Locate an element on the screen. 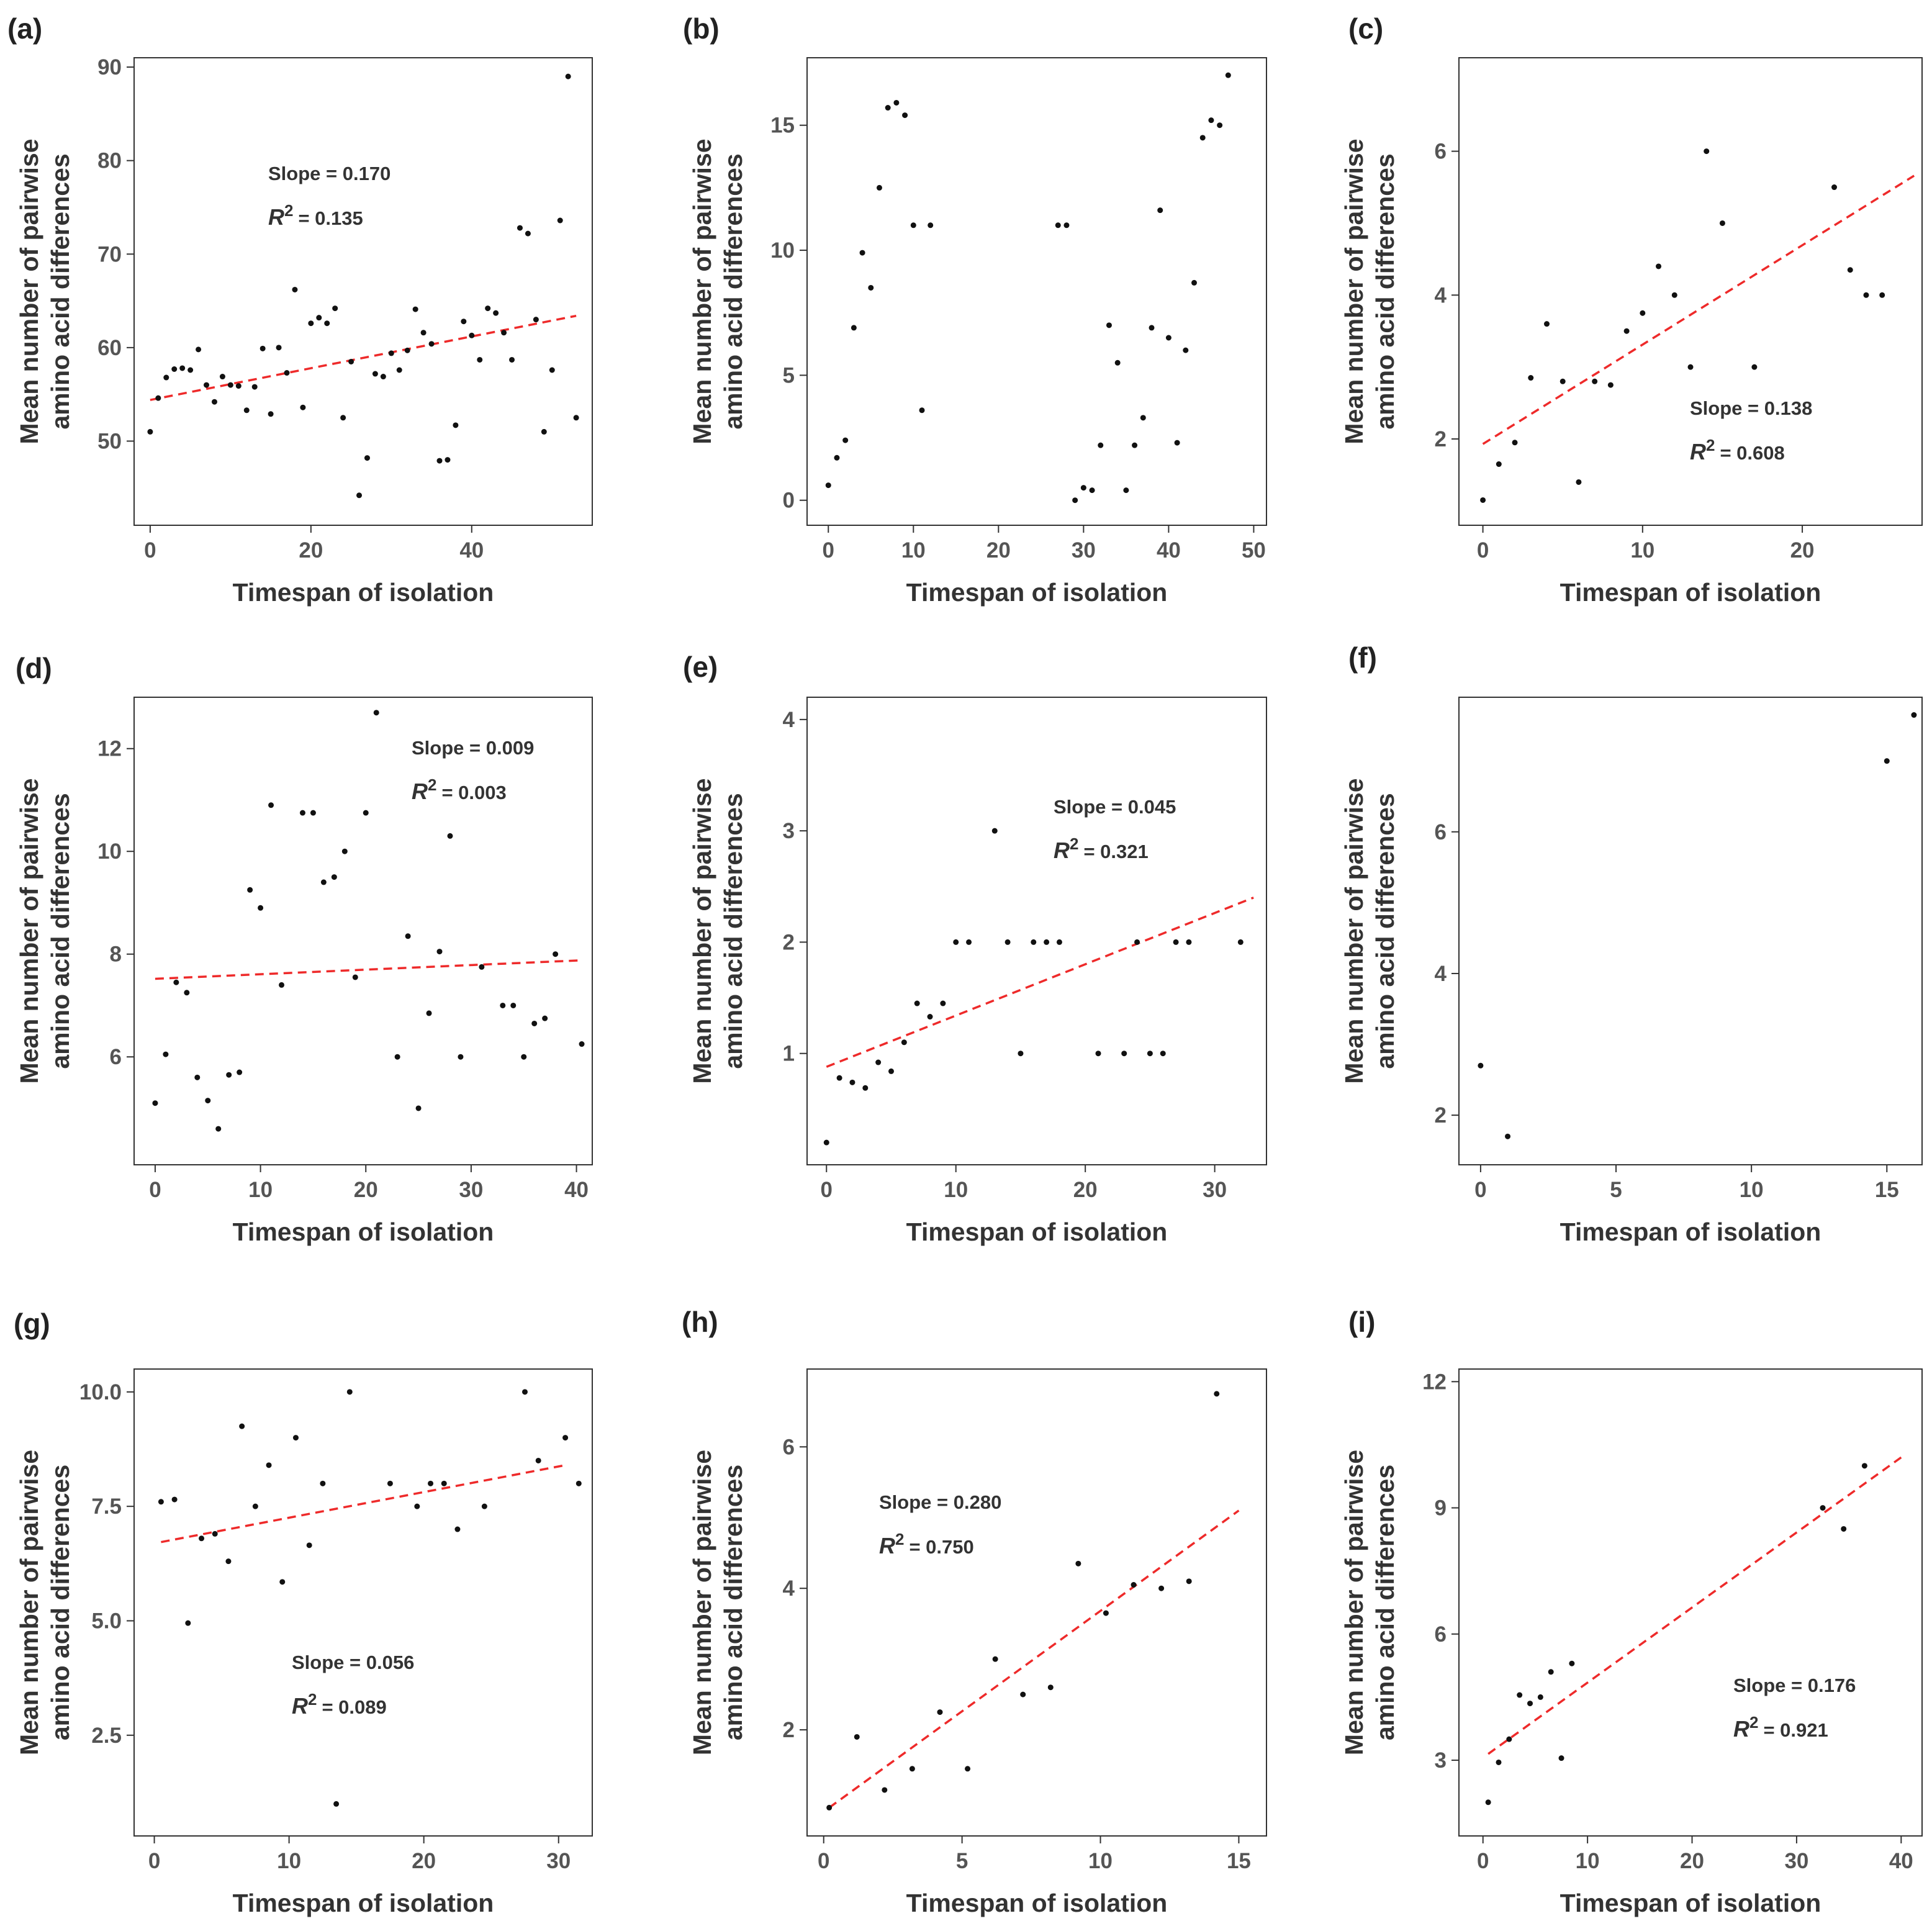  x-tick-label: 20 is located at coordinates (998, 550).